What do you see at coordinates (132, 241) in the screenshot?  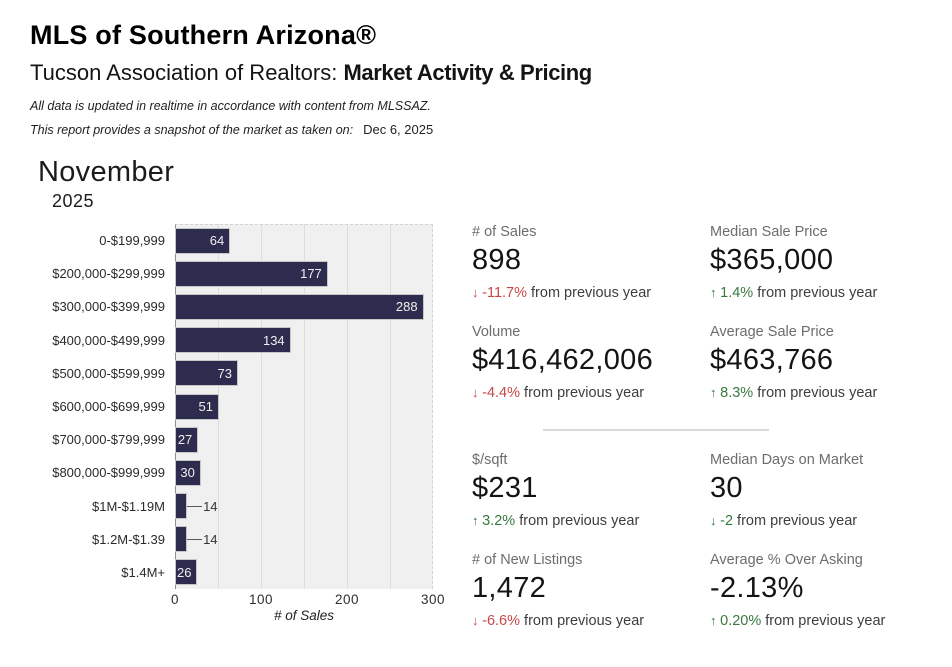 I see `category-label: 0-$199,999` at bounding box center [132, 241].